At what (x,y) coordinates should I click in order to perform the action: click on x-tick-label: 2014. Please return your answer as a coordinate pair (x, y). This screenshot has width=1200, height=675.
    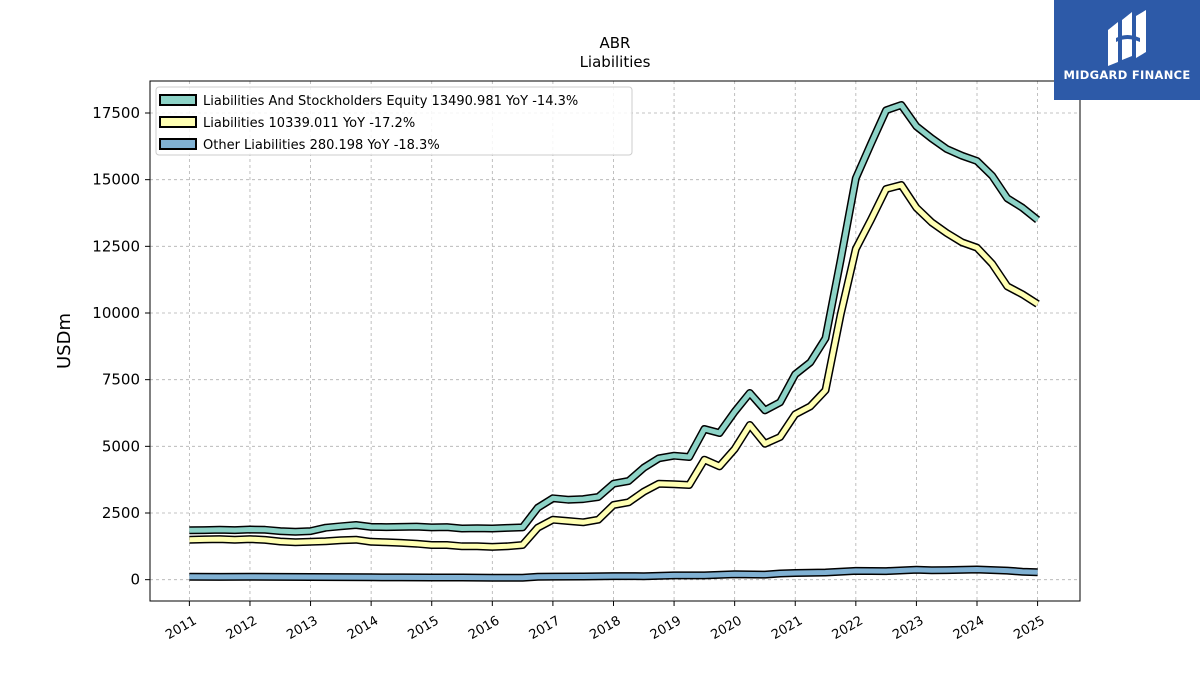
    Looking at the image, I should click on (363, 628).